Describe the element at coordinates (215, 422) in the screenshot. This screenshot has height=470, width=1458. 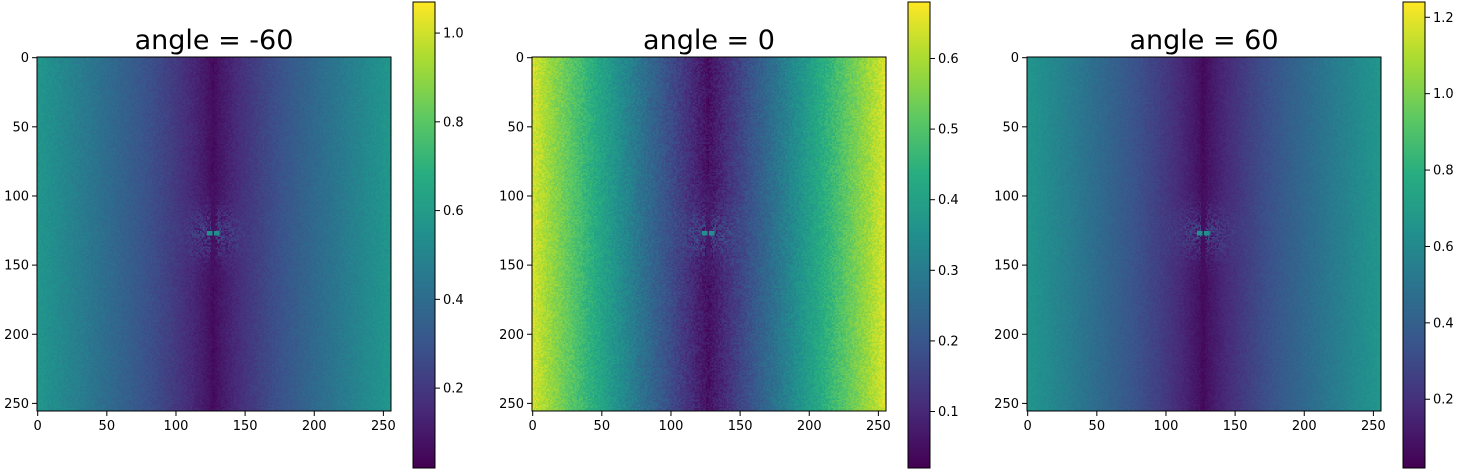
I see `panel-1-x-axis: 0 50 100 150 200 250` at that location.